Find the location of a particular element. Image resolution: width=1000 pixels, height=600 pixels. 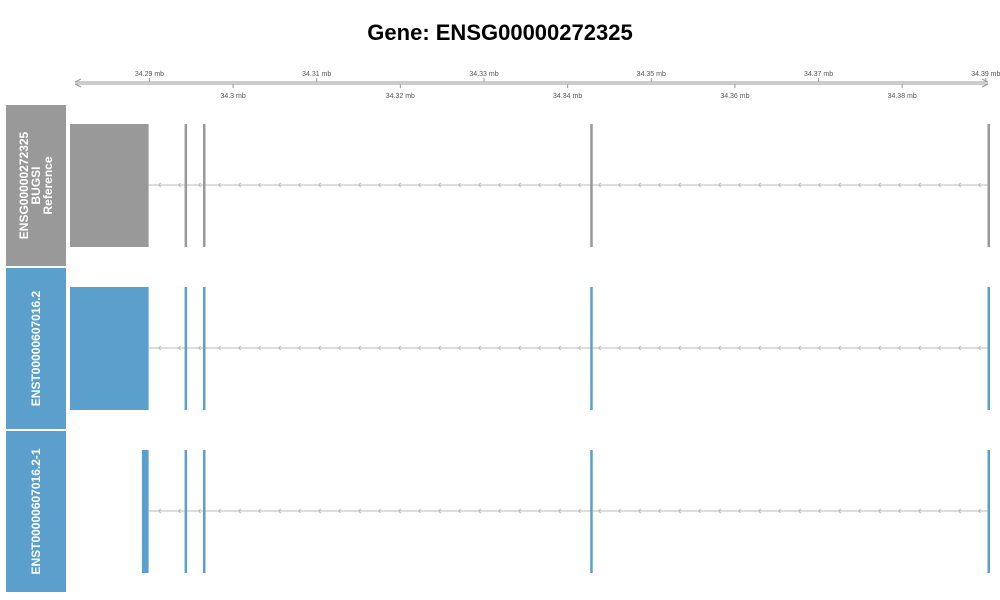

track-label-line: ENST00000607016.2-1 is located at coordinates (36, 511).